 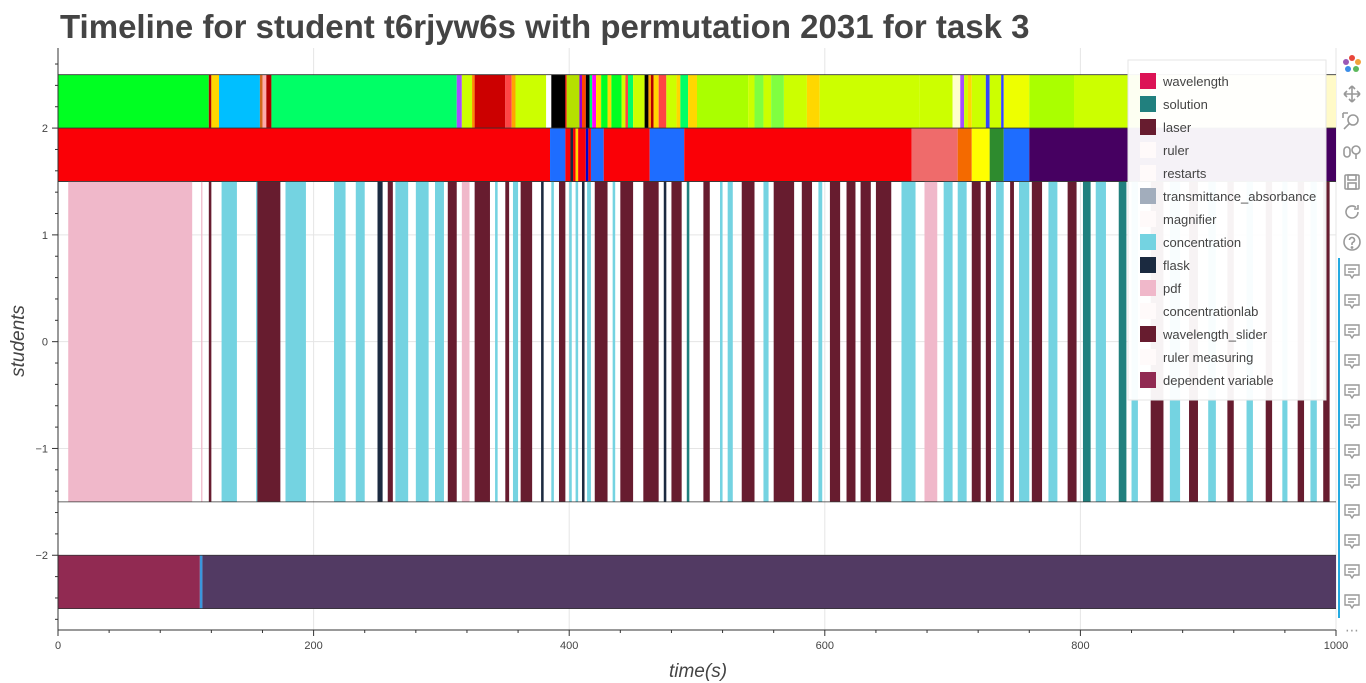 What do you see at coordinates (1177, 127) in the screenshot?
I see `legend-label-2: laser` at bounding box center [1177, 127].